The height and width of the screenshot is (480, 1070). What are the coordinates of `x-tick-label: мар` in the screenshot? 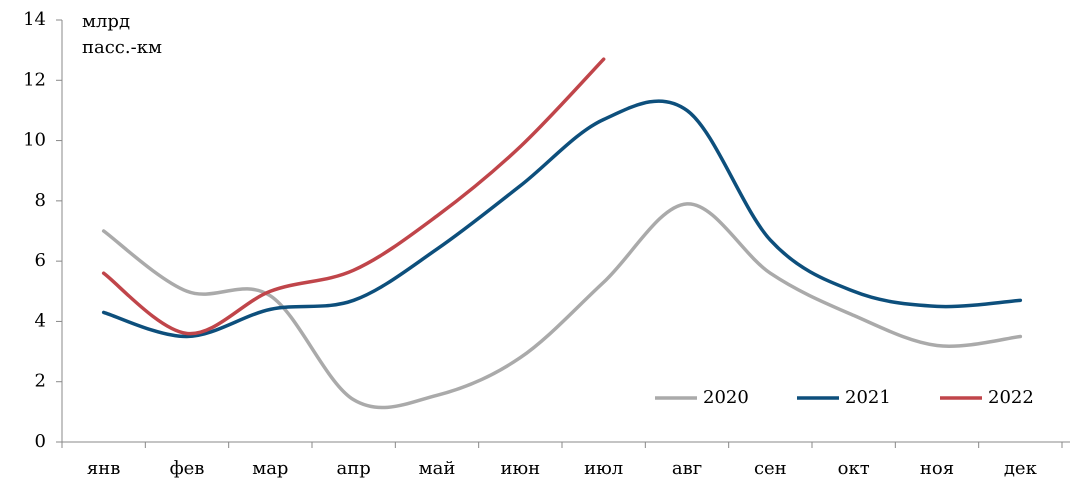 It's located at (270, 468).